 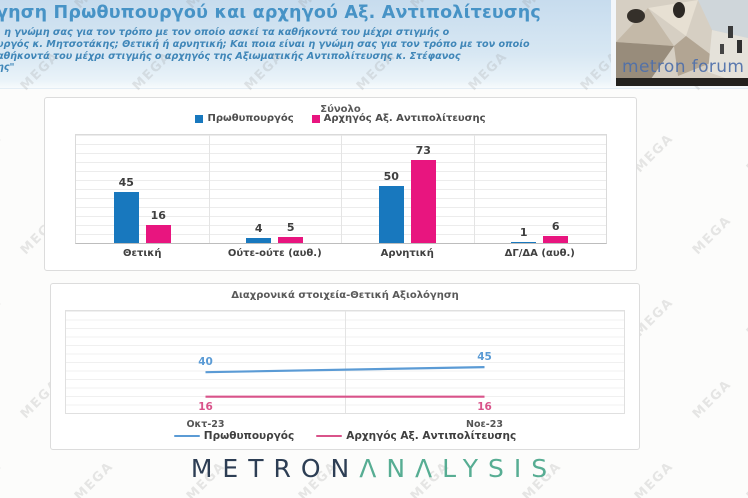 I want to click on category-label: ΔΓ/ΔΑ (αυθ.), so click(x=539, y=253).